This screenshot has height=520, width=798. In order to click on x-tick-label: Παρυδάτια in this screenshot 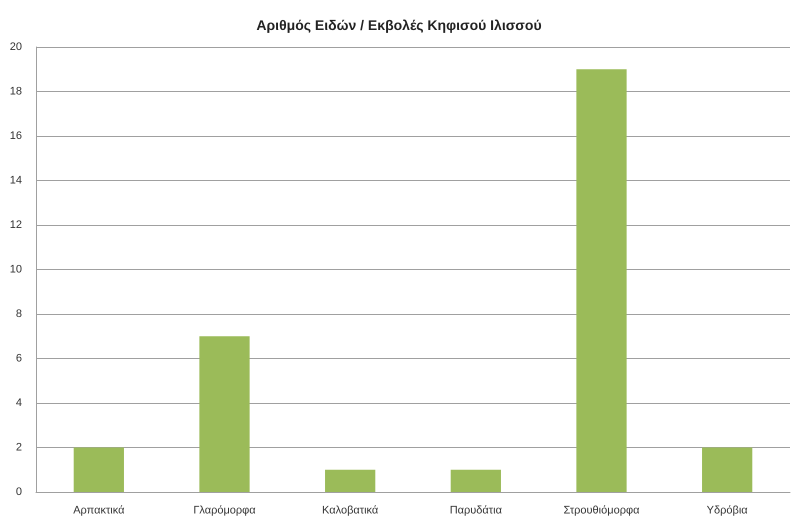, I will do `click(476, 510)`.